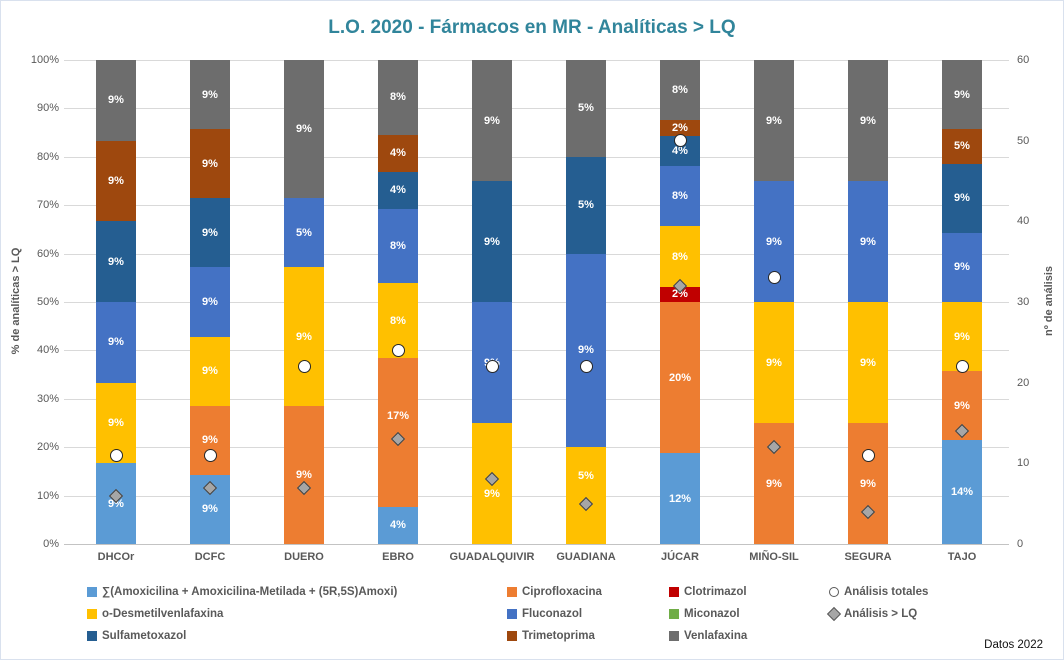 This screenshot has height=660, width=1064. I want to click on bar-segment-venlafaxina-ebro, so click(398, 97).